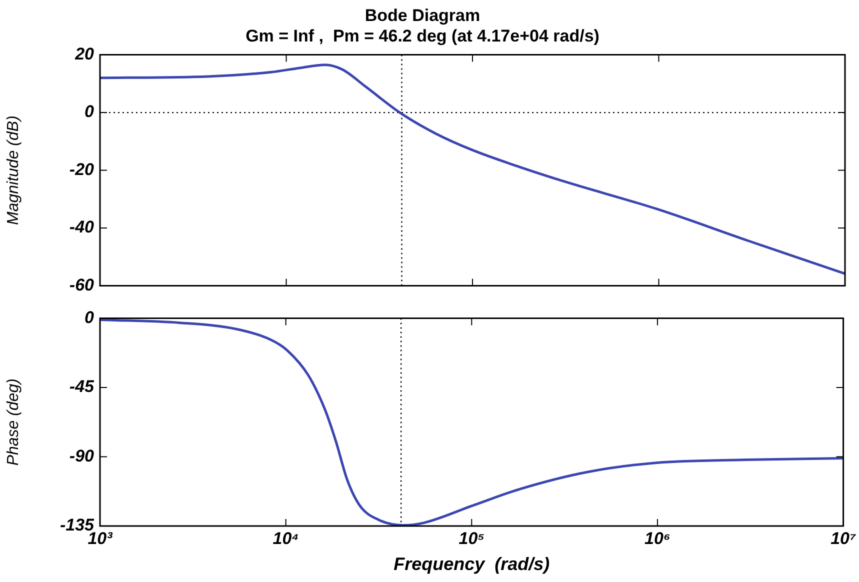 The image size is (859, 582). What do you see at coordinates (82, 456) in the screenshot?
I see `y-tick-label: -90` at bounding box center [82, 456].